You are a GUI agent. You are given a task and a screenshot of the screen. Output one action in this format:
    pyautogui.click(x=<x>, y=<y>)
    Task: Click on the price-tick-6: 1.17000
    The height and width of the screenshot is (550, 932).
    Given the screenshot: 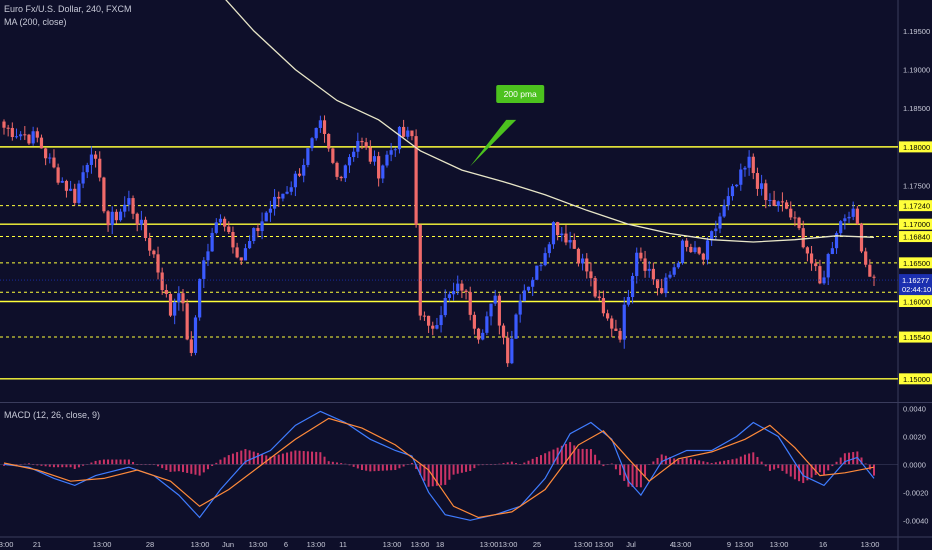 What is the action you would take?
    pyautogui.click(x=916, y=224)
    